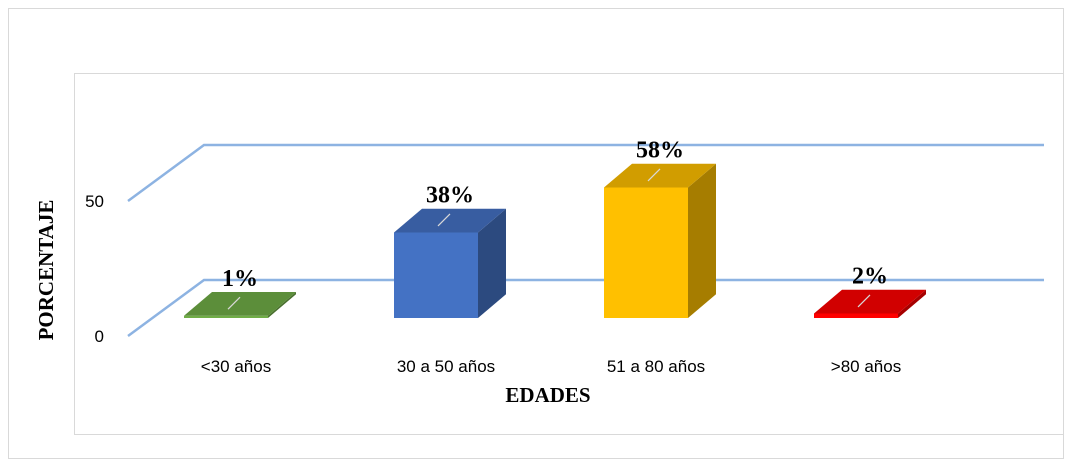  I want to click on x-category-label: >80 años, so click(866, 366).